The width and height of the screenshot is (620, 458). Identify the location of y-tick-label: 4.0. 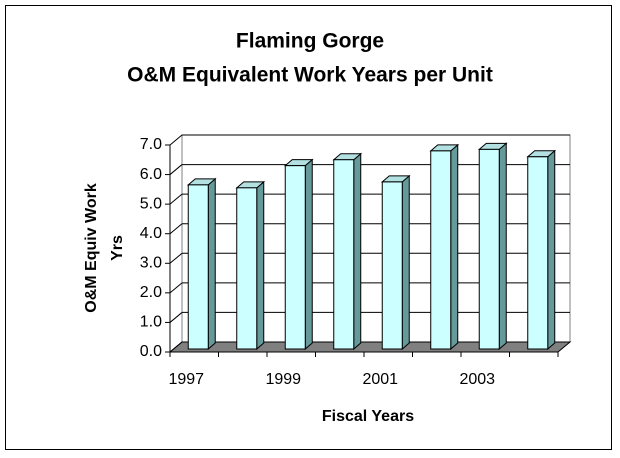
(151, 233).